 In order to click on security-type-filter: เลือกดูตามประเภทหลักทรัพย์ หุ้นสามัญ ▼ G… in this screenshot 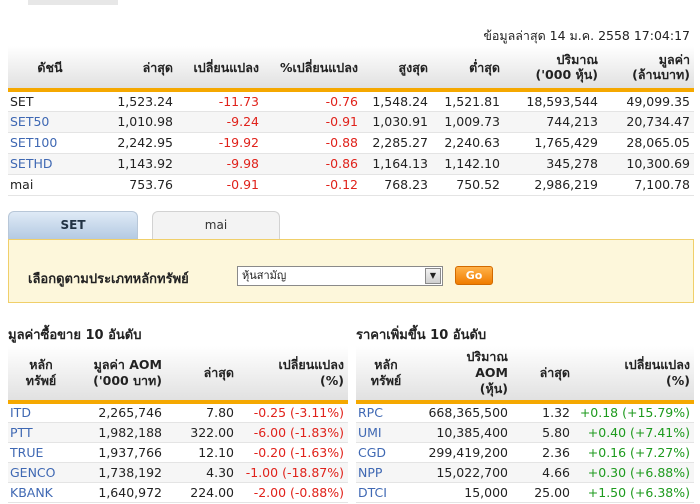, I will do `click(351, 271)`.